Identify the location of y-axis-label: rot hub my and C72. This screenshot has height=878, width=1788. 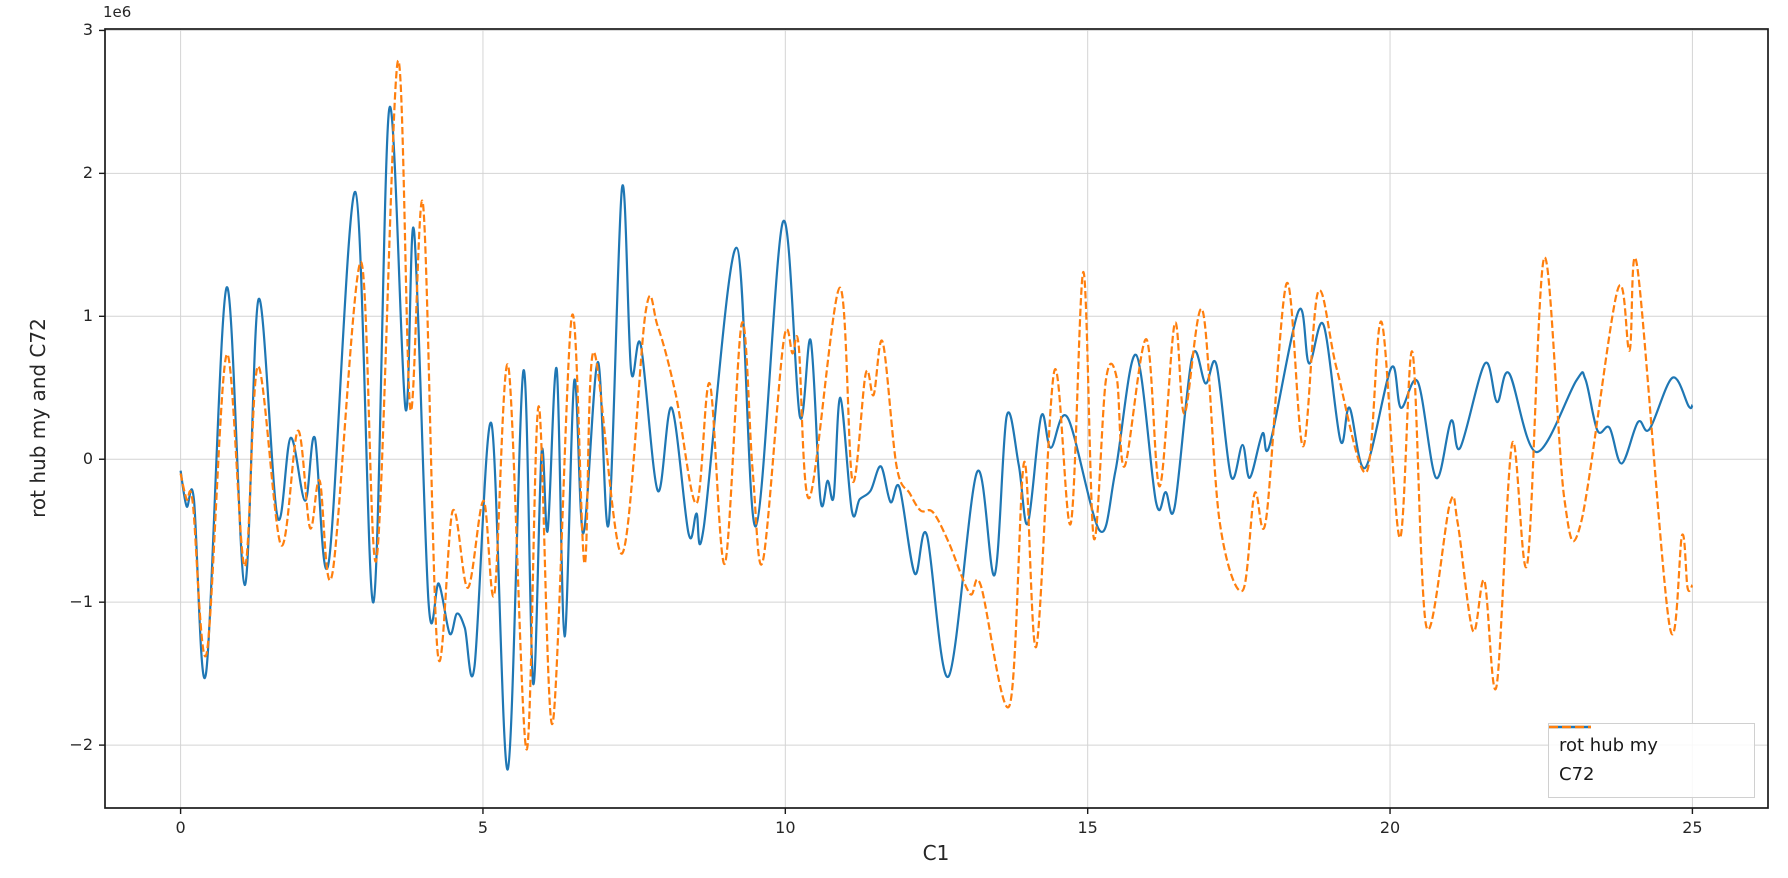
(38, 418).